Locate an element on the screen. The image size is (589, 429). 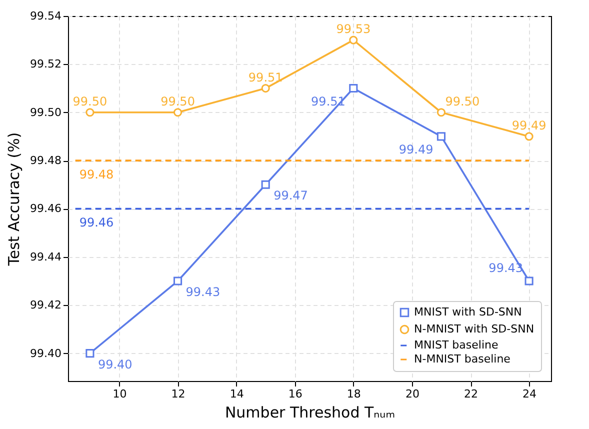
y-tick-label: 99.54 is located at coordinates (46, 16).